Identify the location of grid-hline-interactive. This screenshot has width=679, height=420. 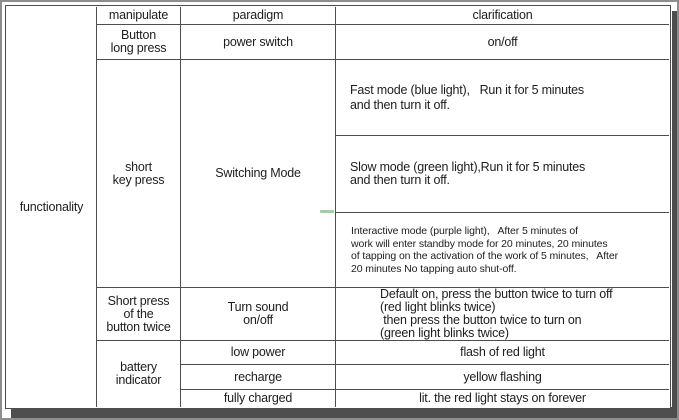
(383, 287).